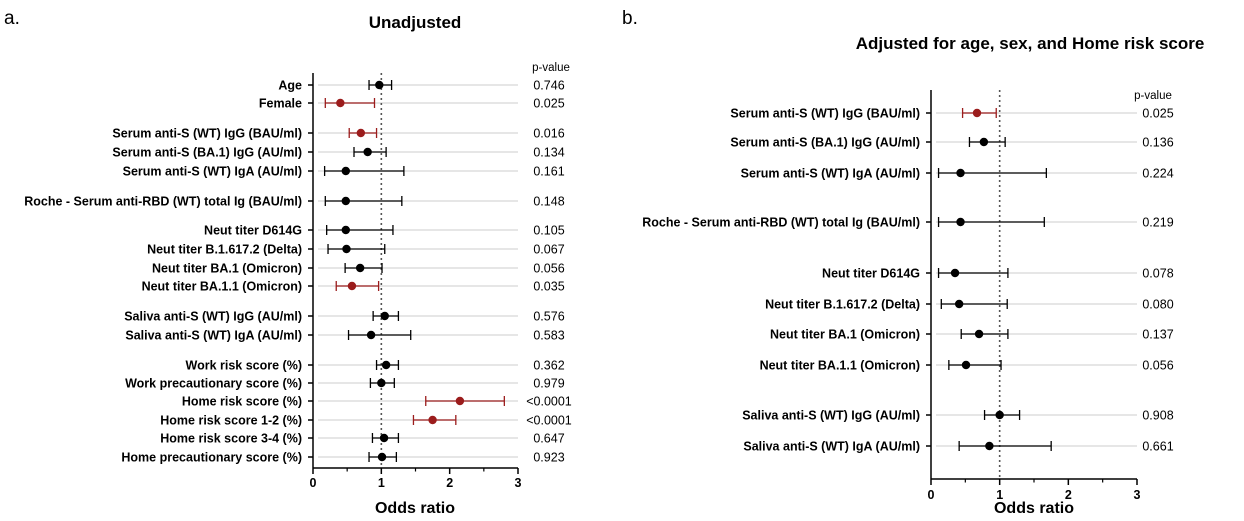  I want to click on panel-b-row-label: Serum anti-S (WT) IgG (BAU/ml), so click(825, 114).